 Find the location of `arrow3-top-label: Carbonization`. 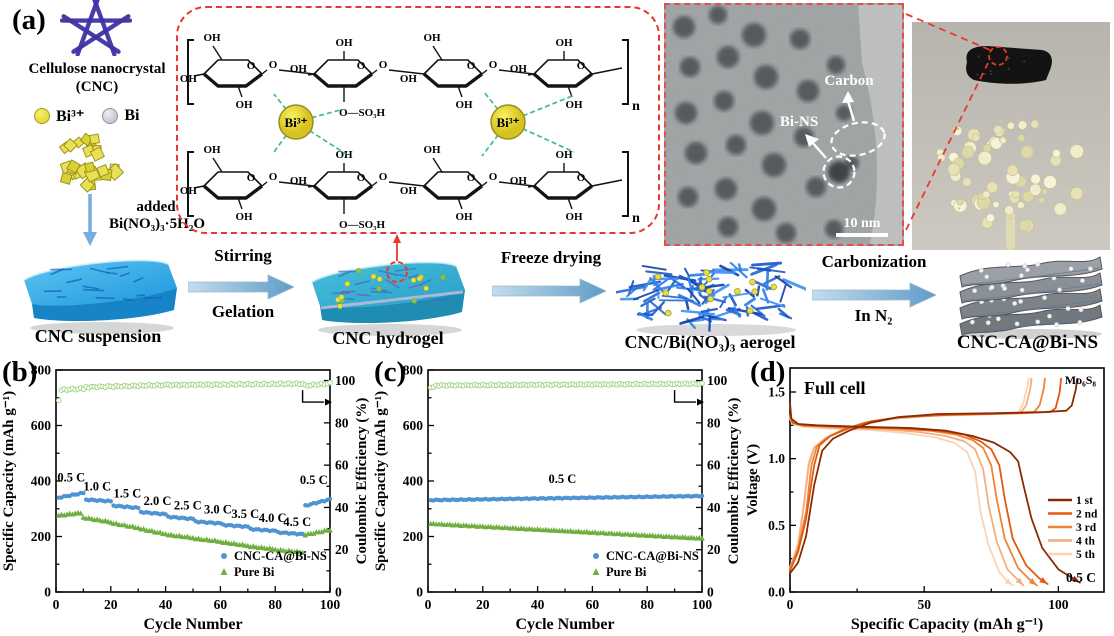

arrow3-top-label: Carbonization is located at coordinates (874, 261).